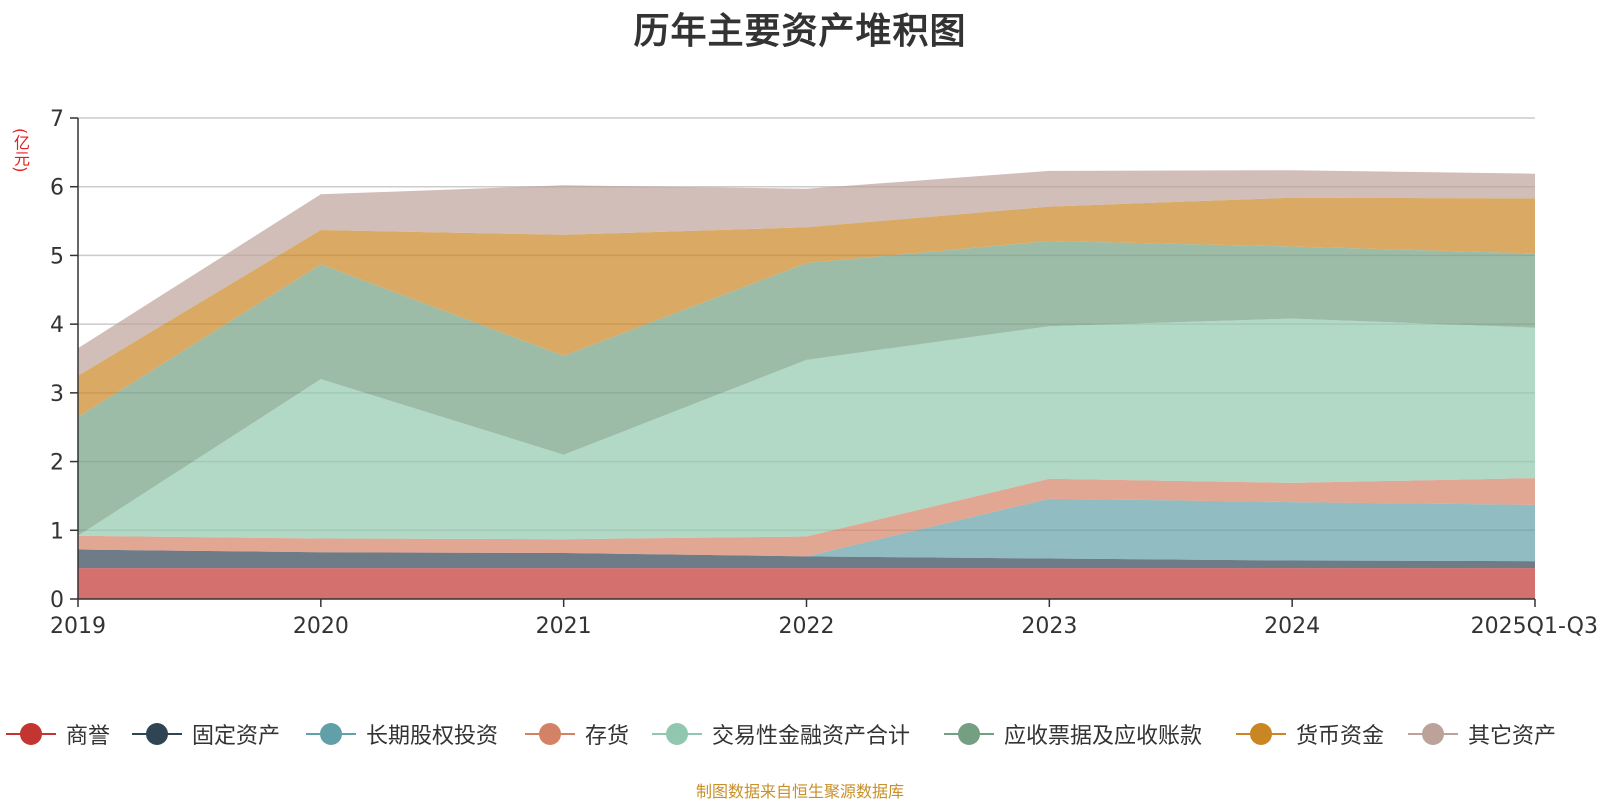 This screenshot has width=1600, height=800. Describe the element at coordinates (57, 531) in the screenshot. I see `y-tick-label: 1` at that location.